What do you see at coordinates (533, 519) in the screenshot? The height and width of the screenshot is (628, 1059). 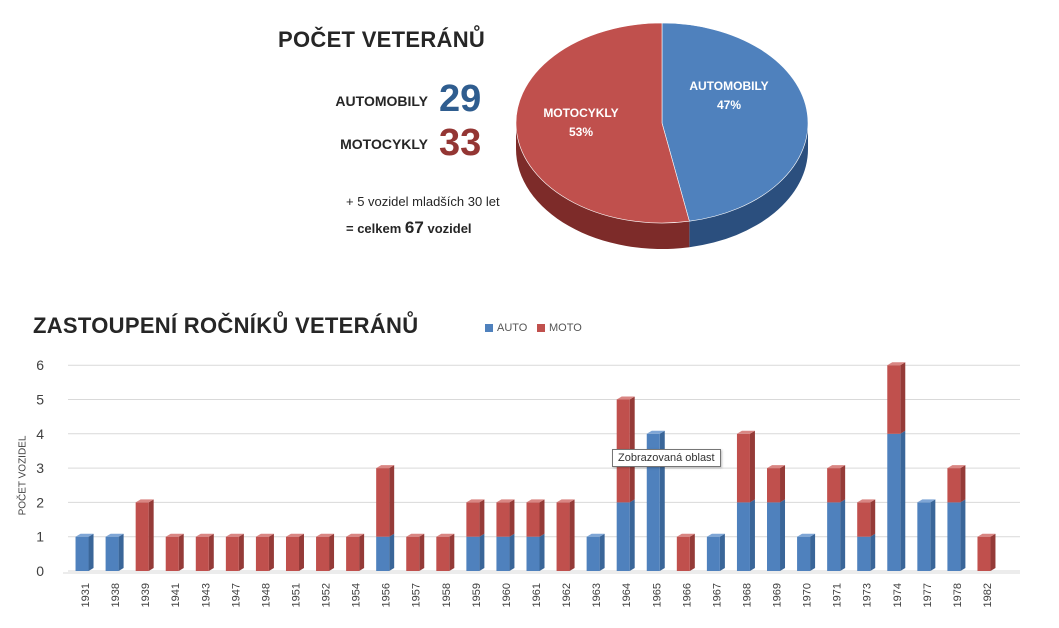 I see `bar-moto-1961` at bounding box center [533, 519].